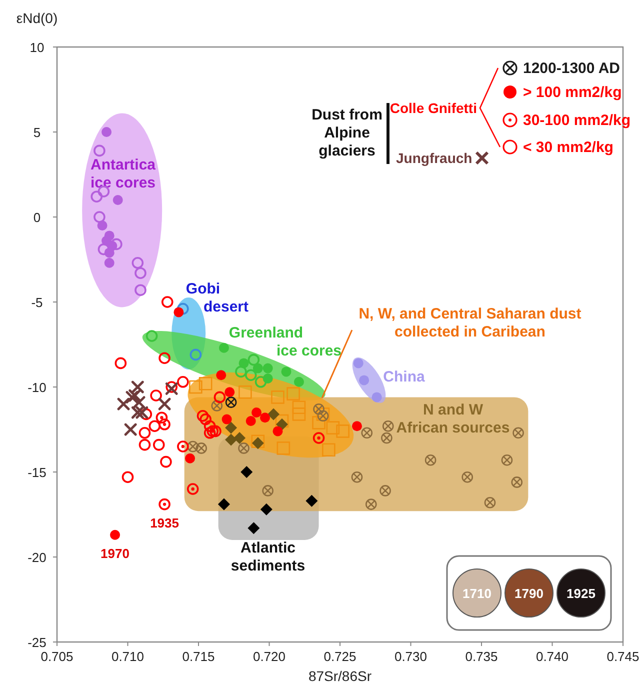 This screenshot has height=689, width=642. Describe the element at coordinates (115, 553) in the screenshot. I see `annotation: 1970` at that location.